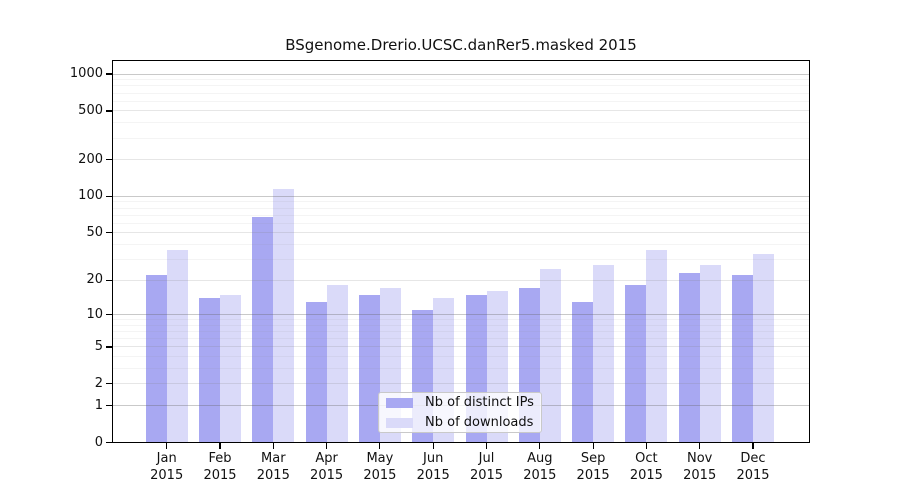  What do you see at coordinates (156, 359) in the screenshot?
I see `bar-distinct-ips-jan` at bounding box center [156, 359].